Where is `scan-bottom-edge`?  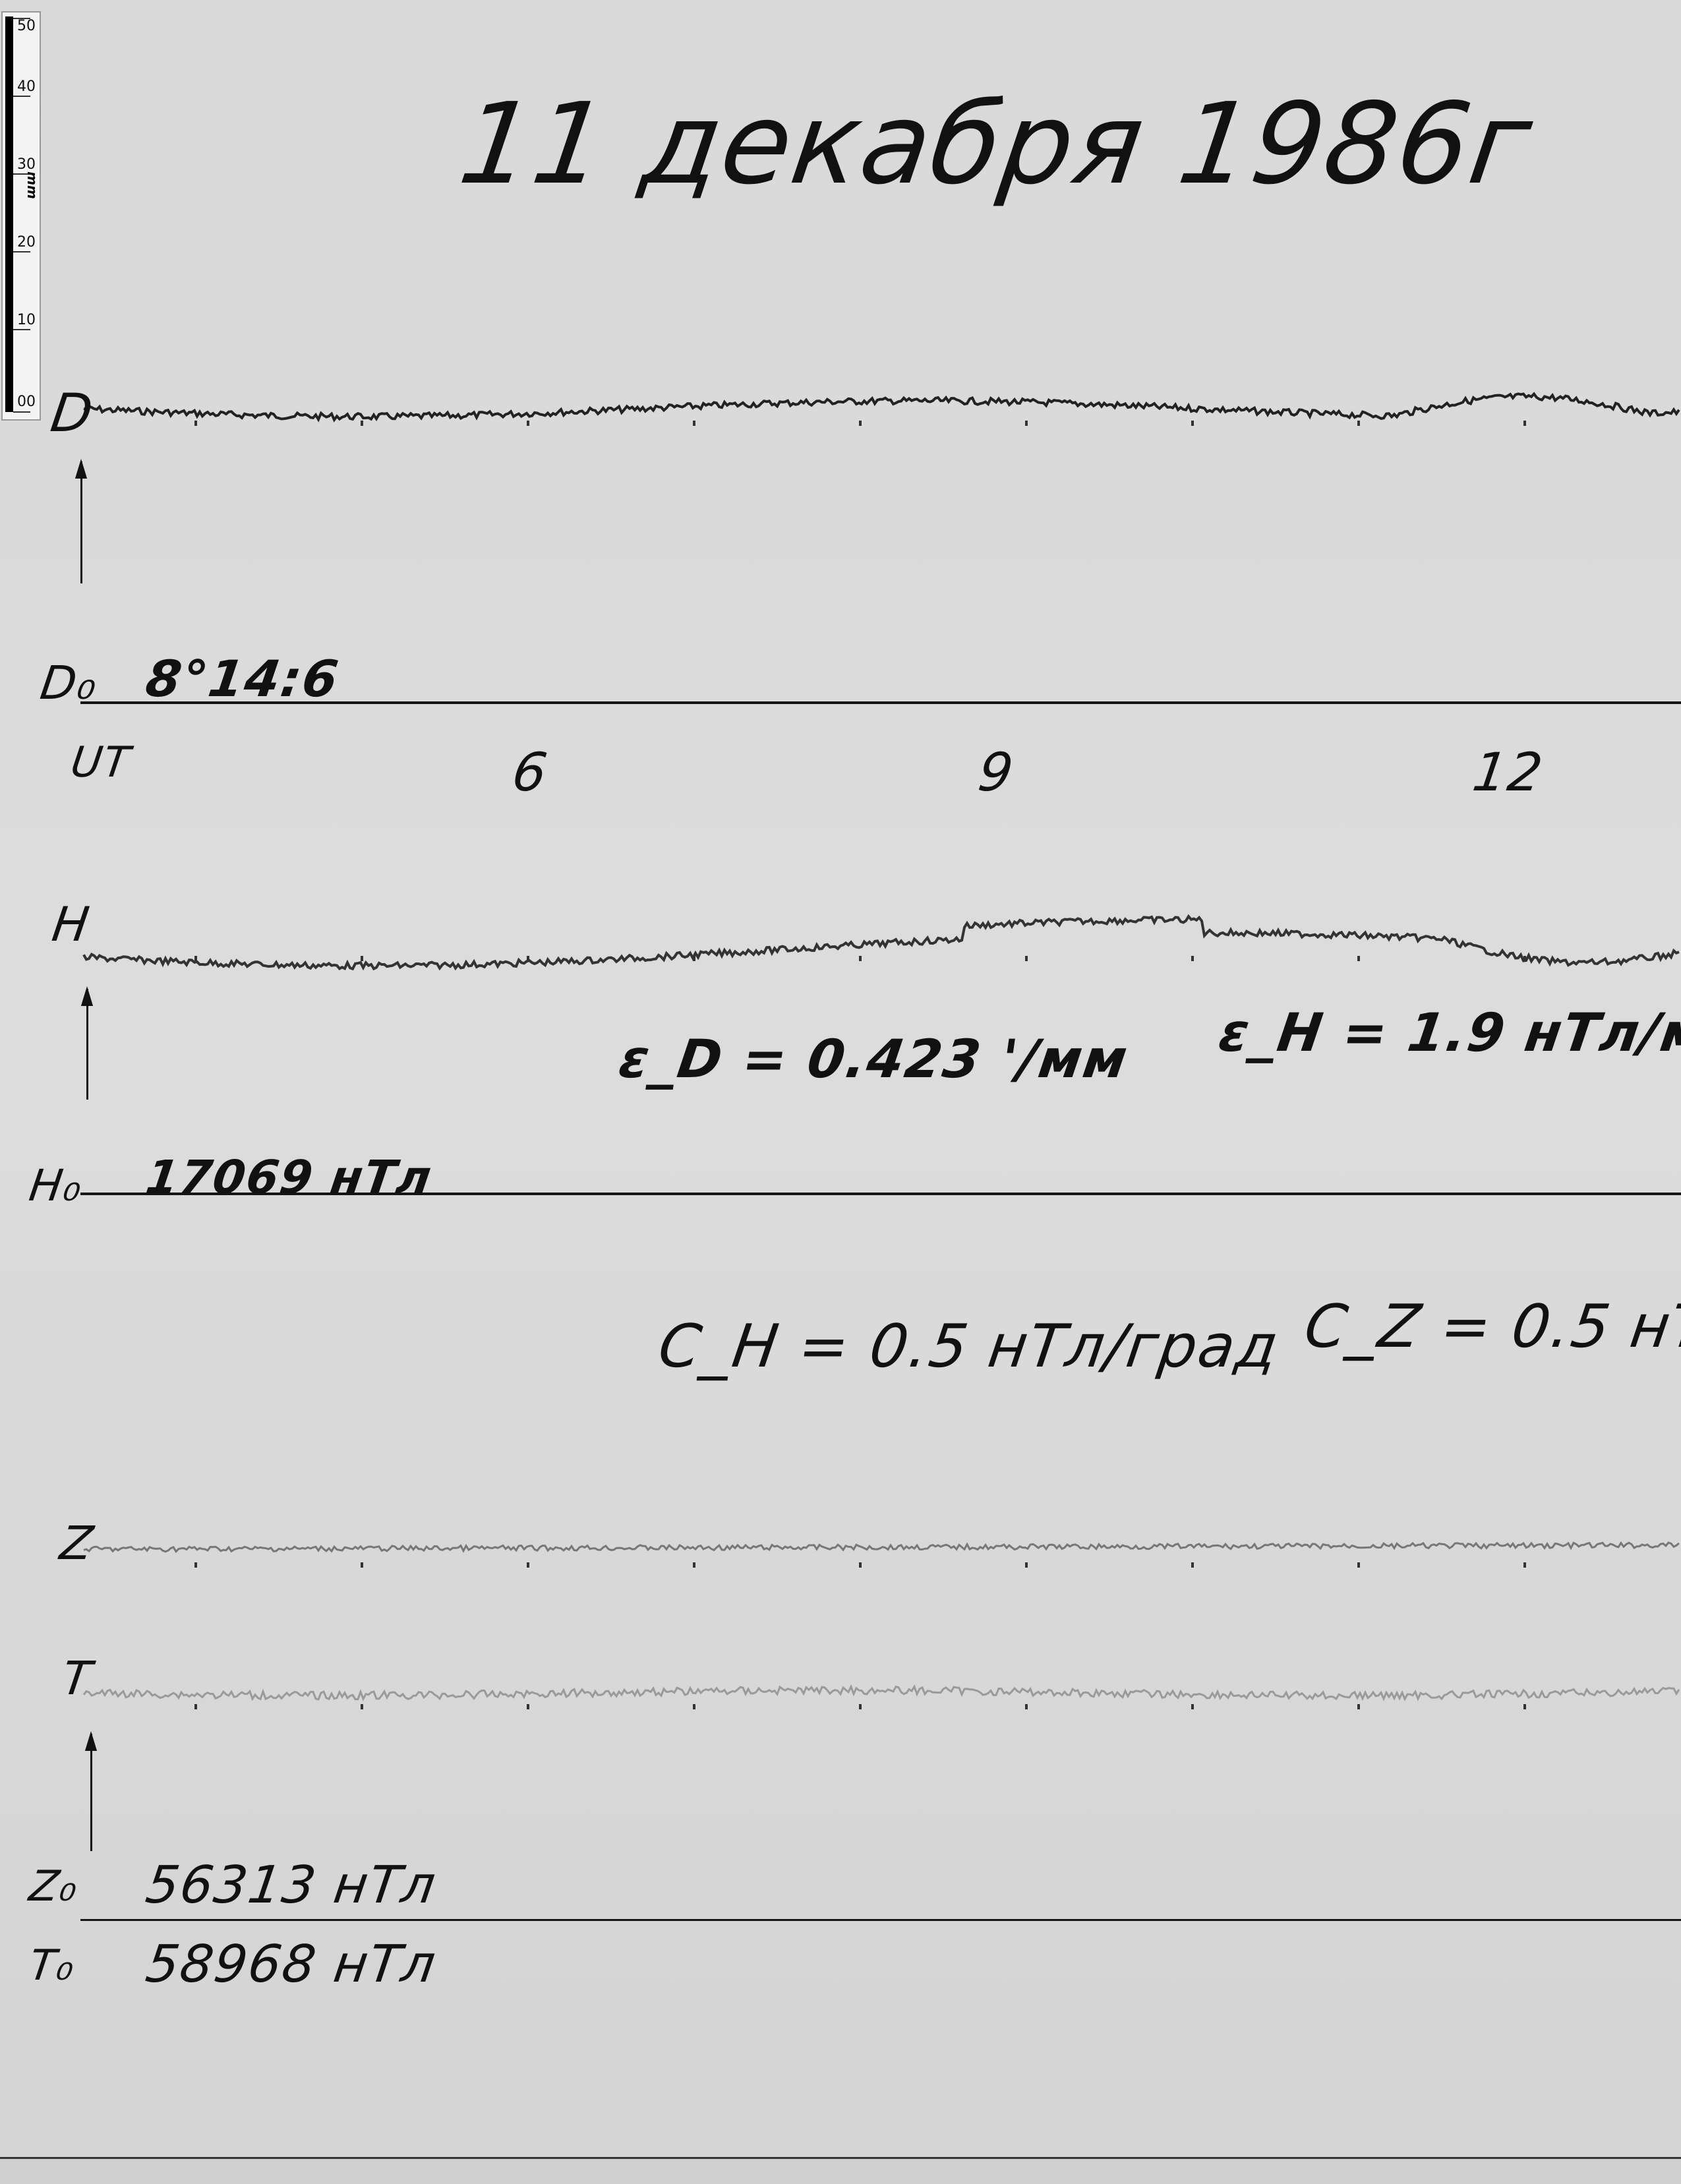
scan-bottom-edge is located at coordinates (840, 2170).